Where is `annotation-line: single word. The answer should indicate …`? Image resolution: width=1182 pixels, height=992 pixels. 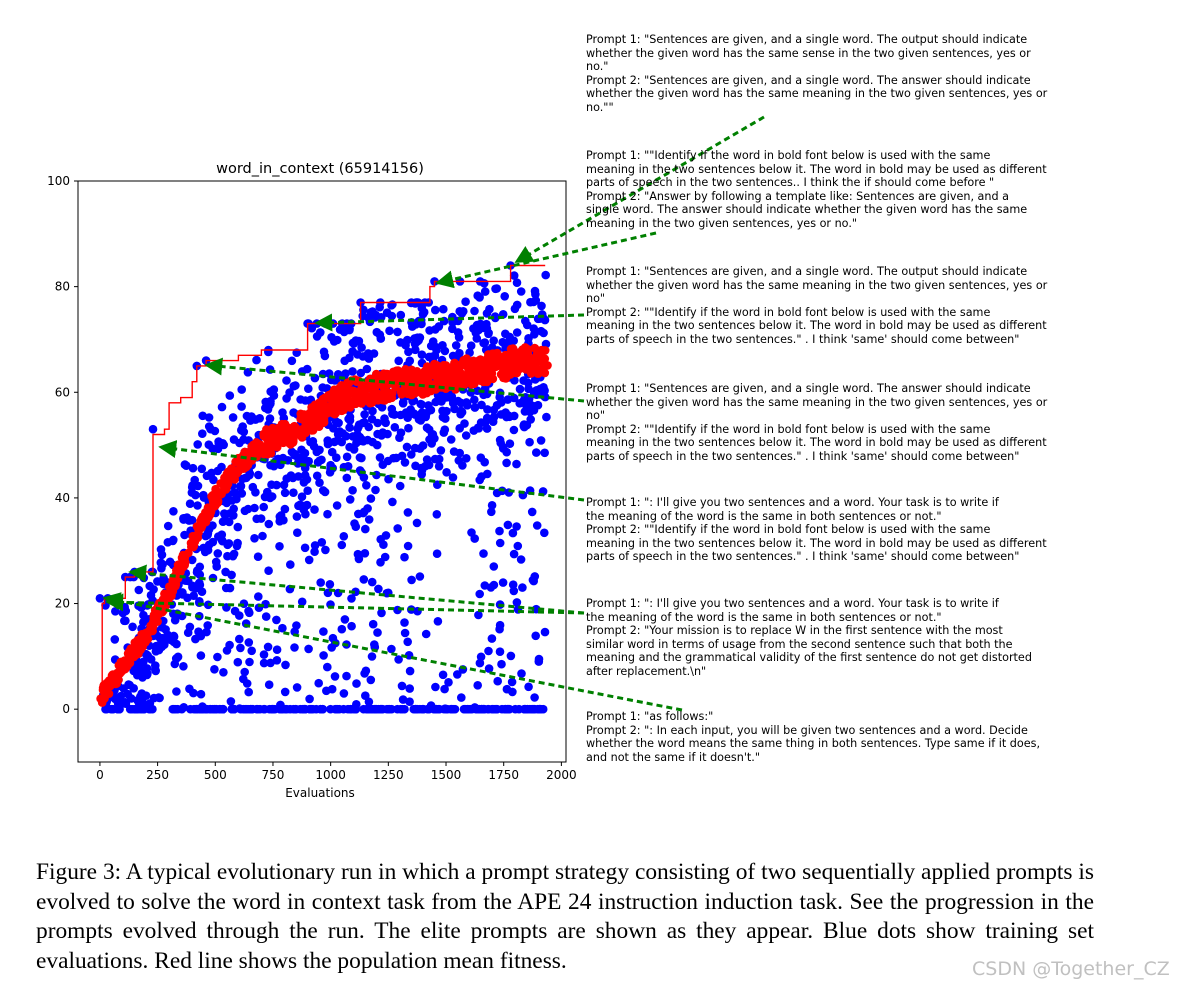 annotation-line: single word. The answer should indicate … is located at coordinates (807, 210).